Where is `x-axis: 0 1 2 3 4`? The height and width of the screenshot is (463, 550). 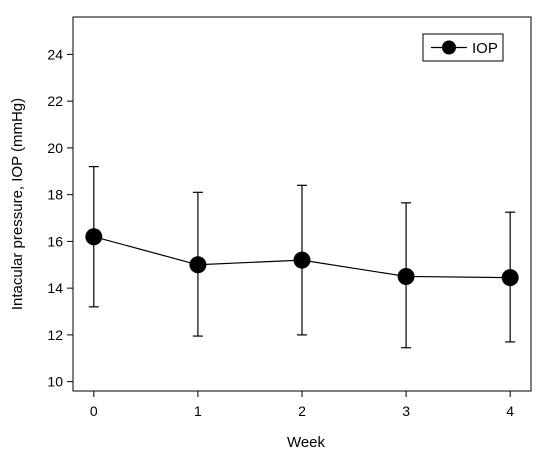 x-axis: 0 1 2 3 4 is located at coordinates (302, 405).